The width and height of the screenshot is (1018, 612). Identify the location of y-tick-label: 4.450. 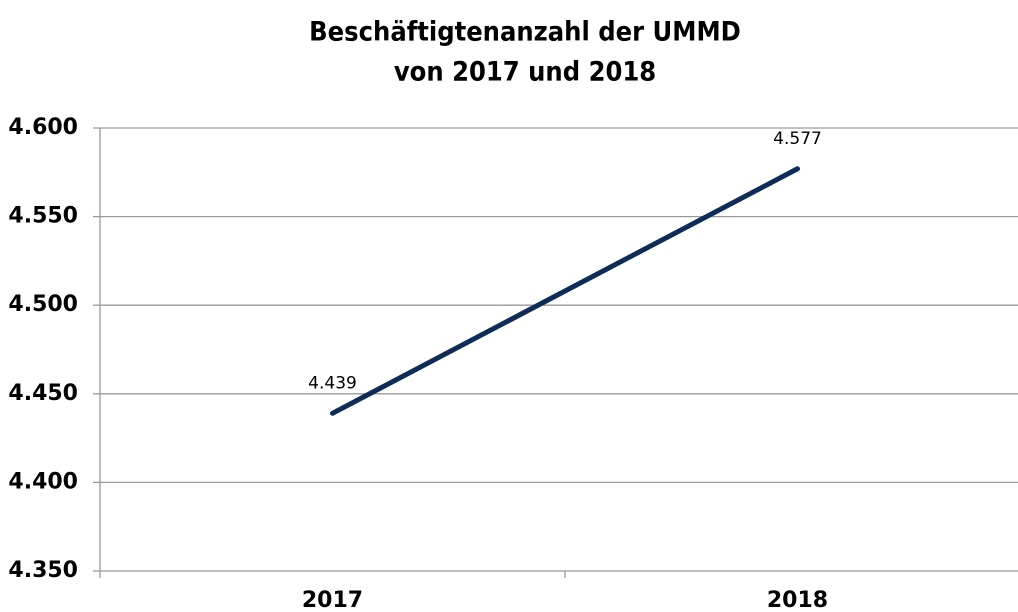
(43, 393).